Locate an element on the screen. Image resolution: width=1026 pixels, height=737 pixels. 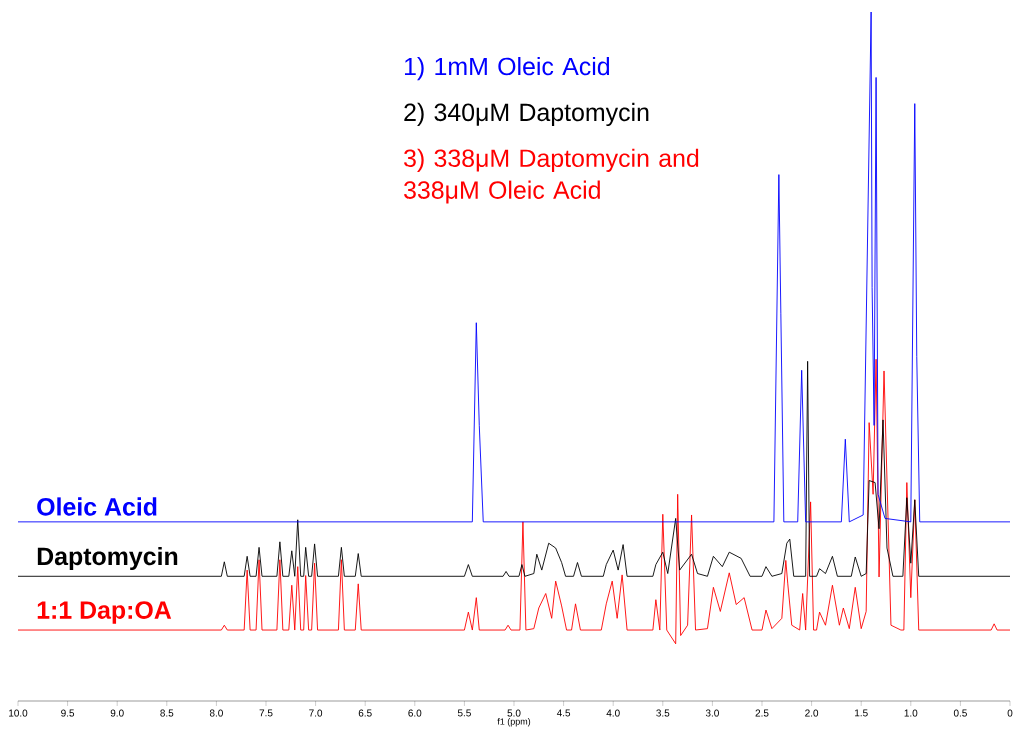
x-tick-label: 1.5 is located at coordinates (861, 713).